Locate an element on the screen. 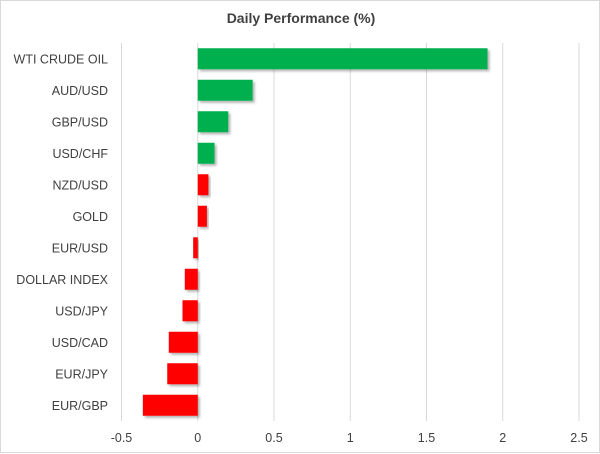 The image size is (600, 454). x-tick-label: 0 is located at coordinates (197, 438).